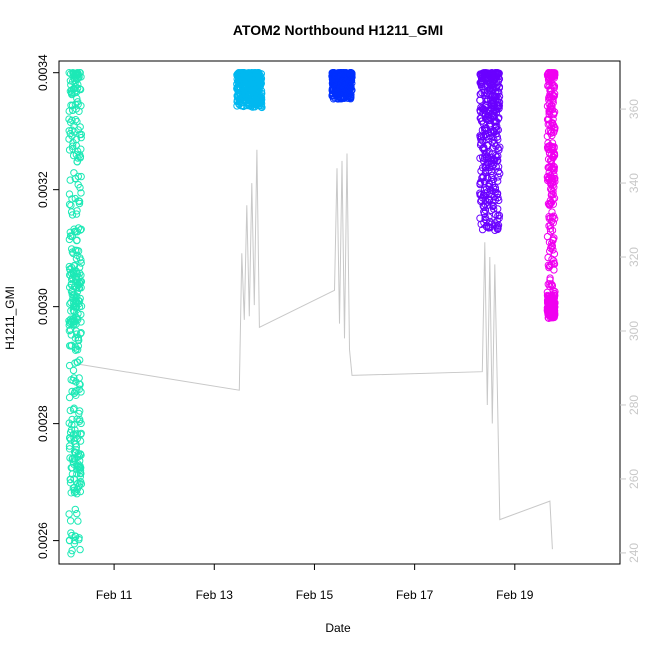 The height and width of the screenshot is (650, 650). I want to click on y-tick-label: 0.0026, so click(43, 540).